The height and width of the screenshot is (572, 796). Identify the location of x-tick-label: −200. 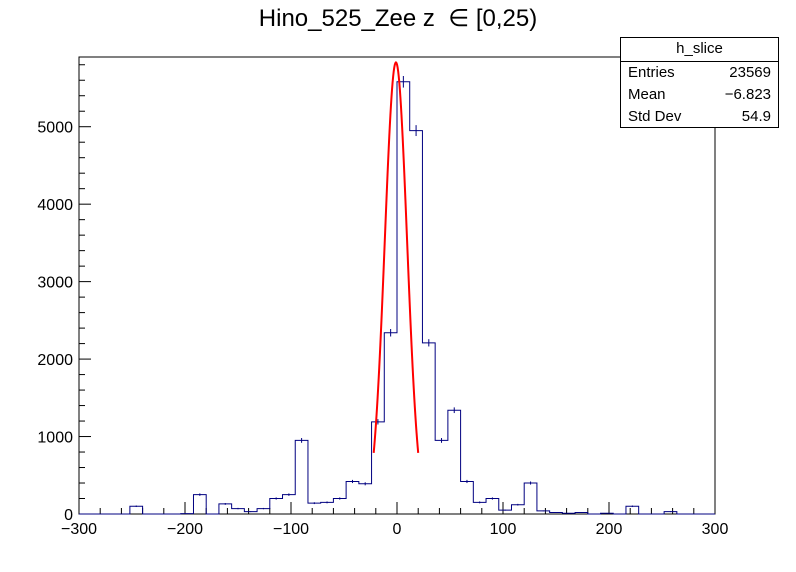
(185, 529).